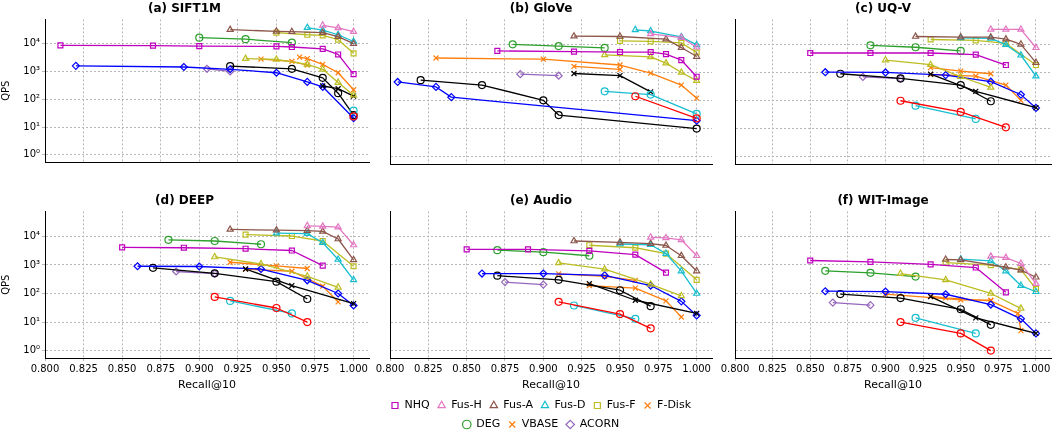  Describe the element at coordinates (466, 405) in the screenshot. I see `legend-label: Fus-H` at that location.